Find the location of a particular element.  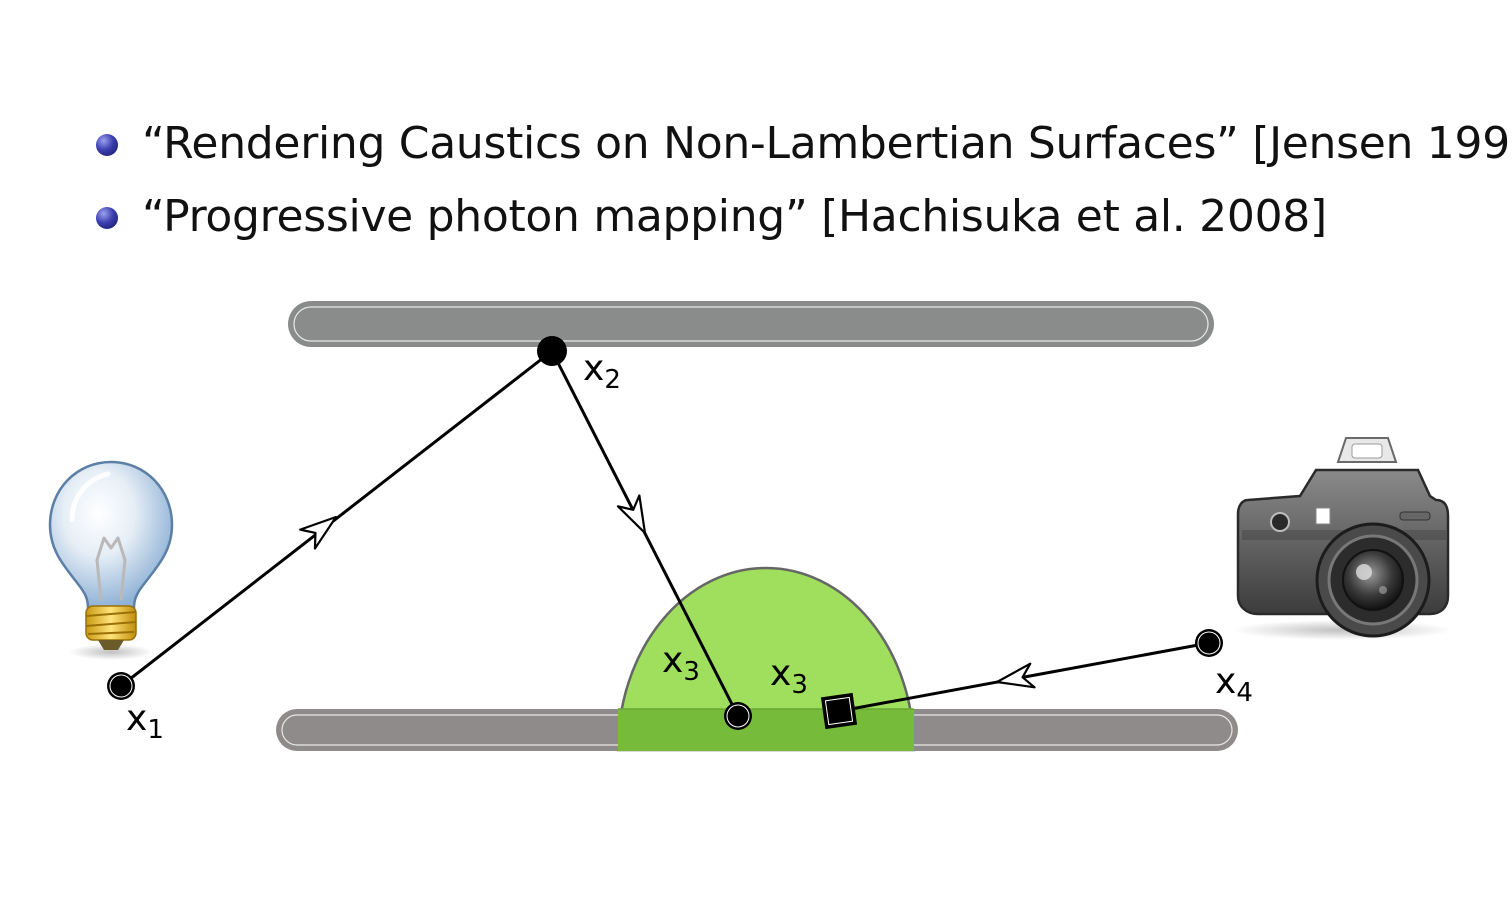

arrowhead-x1-x2 is located at coordinates (318, 532).